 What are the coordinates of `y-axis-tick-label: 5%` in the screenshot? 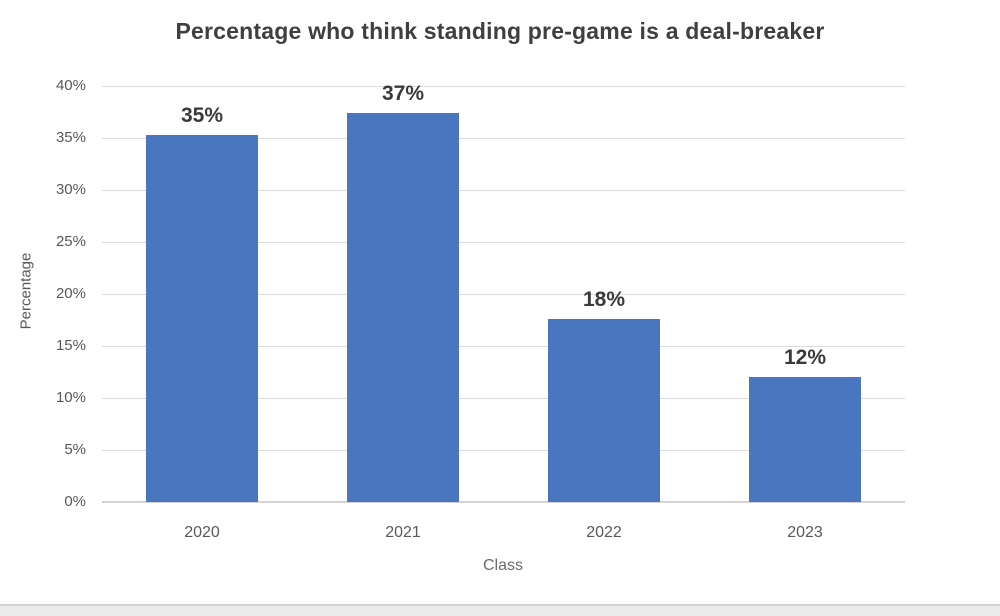 It's located at (75, 449).